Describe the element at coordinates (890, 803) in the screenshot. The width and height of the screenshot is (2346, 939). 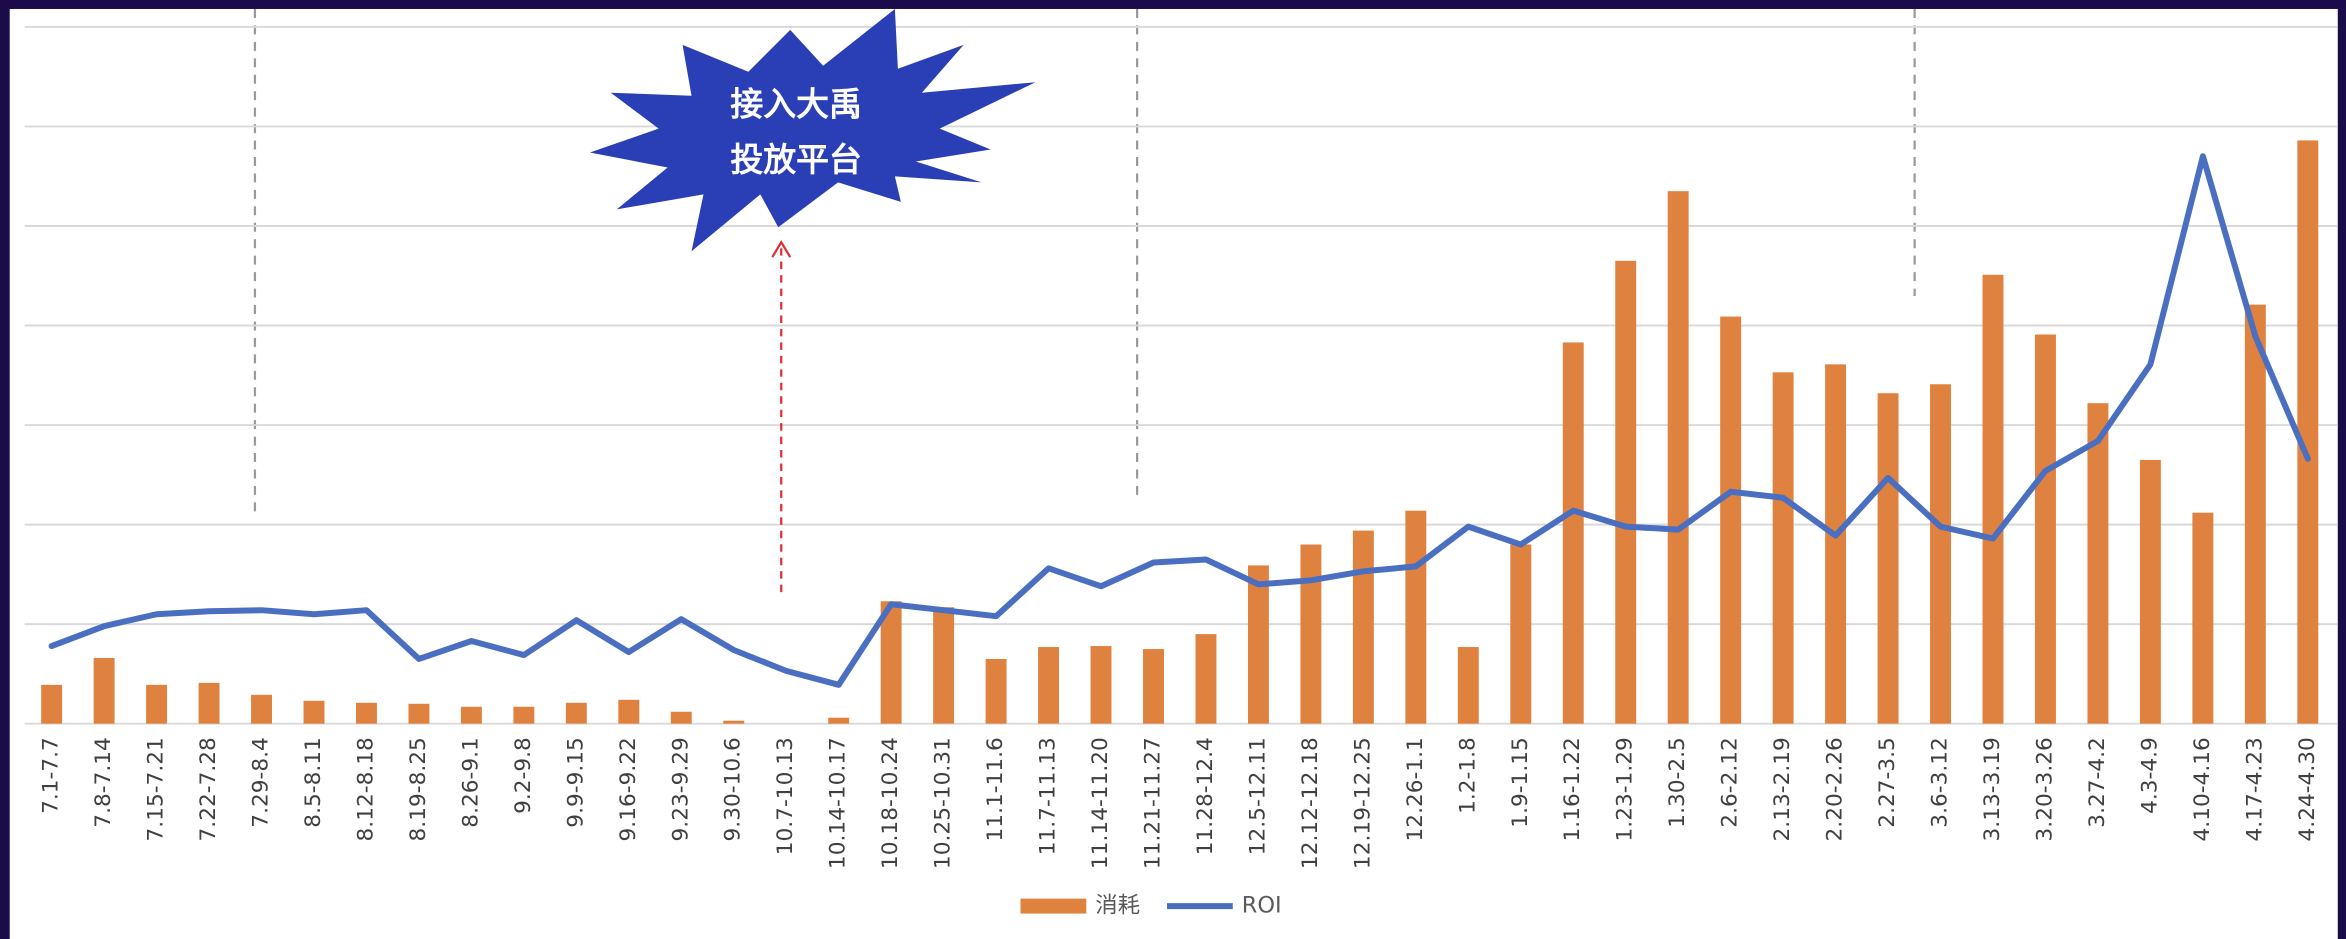
I see `x-tick-label: 10.18-10.24` at that location.